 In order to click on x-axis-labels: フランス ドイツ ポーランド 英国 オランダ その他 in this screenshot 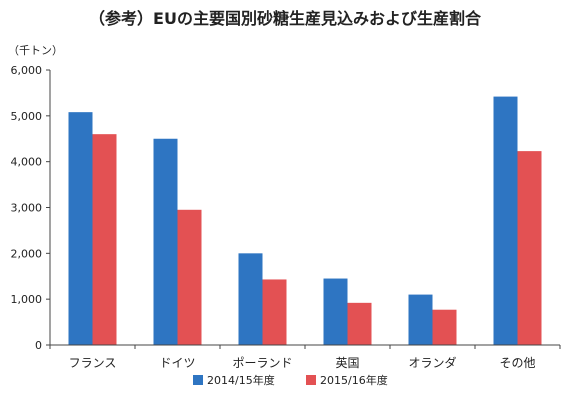, I will do `click(302, 362)`.